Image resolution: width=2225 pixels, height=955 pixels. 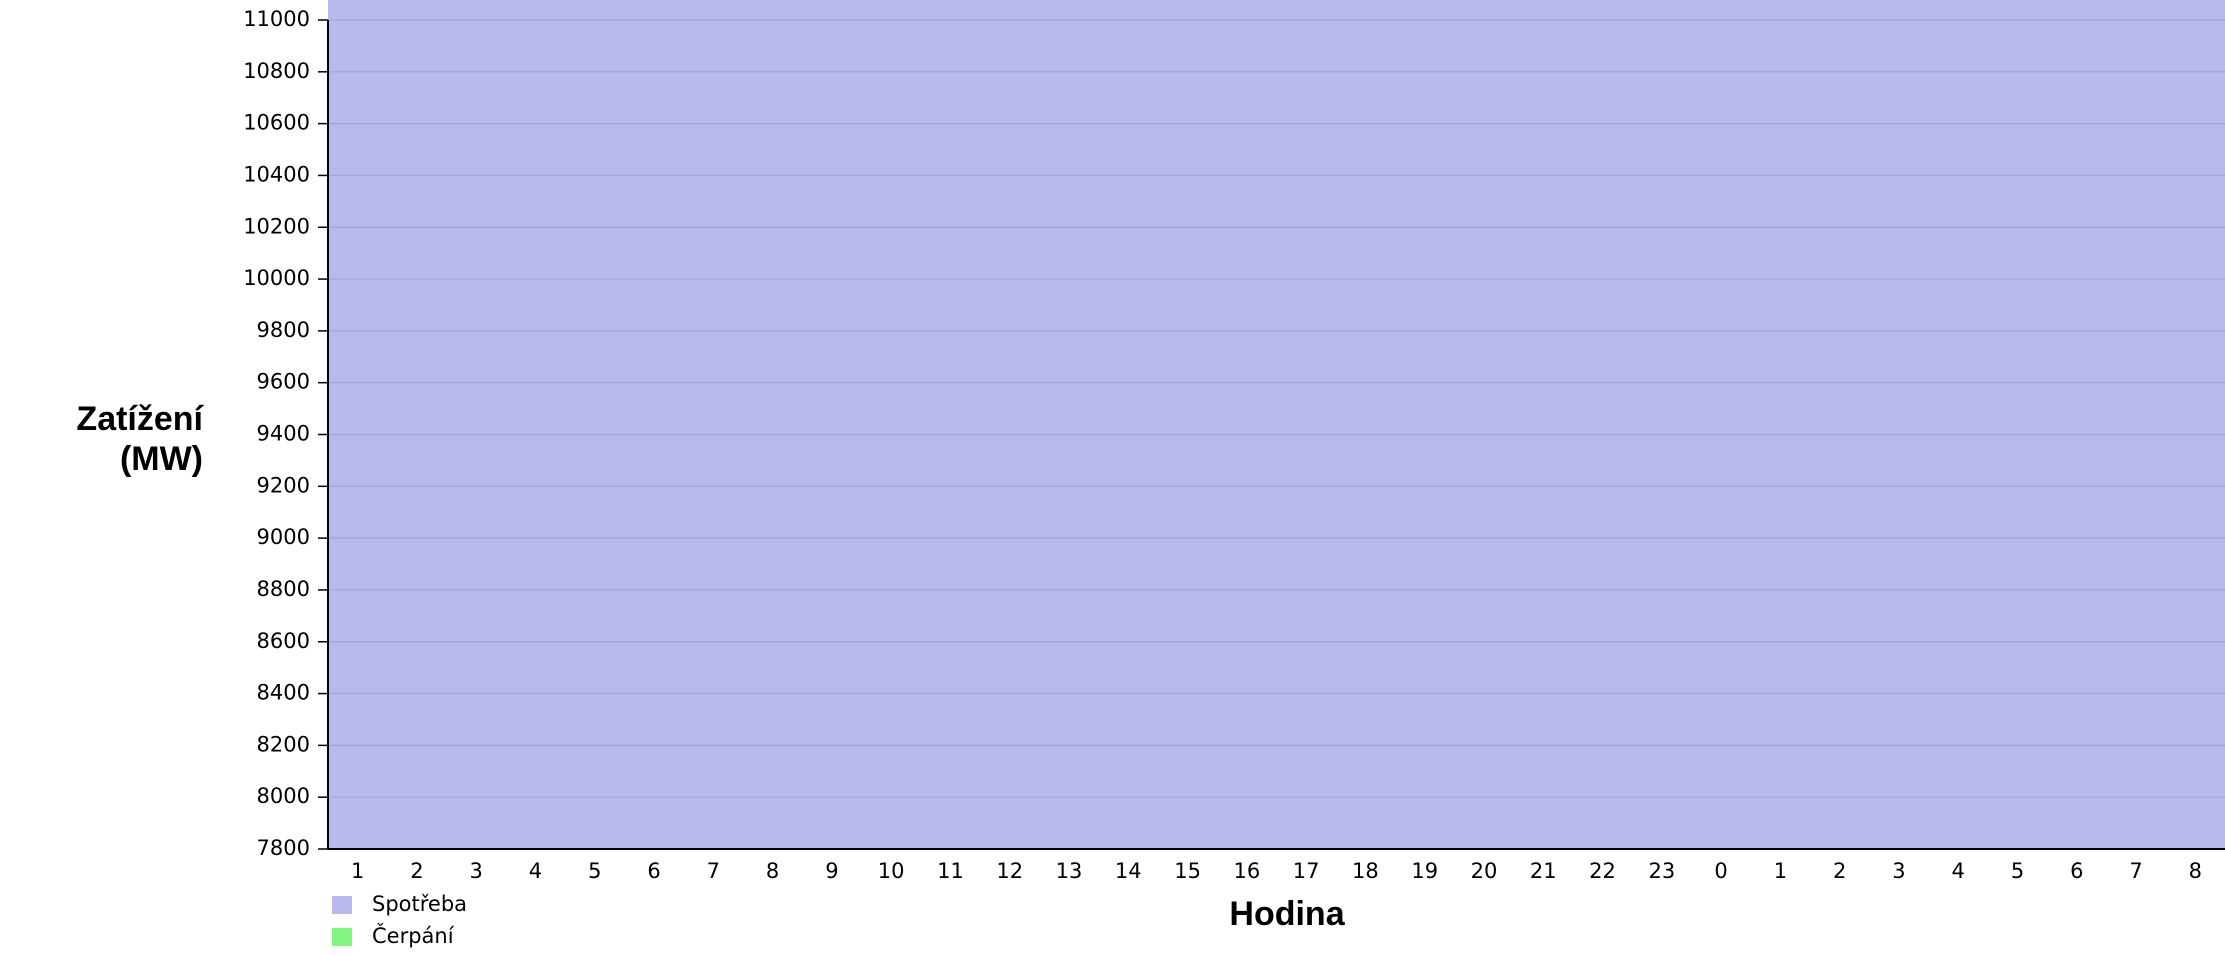 I want to click on x-tick-label: 21, so click(x=1543, y=871).